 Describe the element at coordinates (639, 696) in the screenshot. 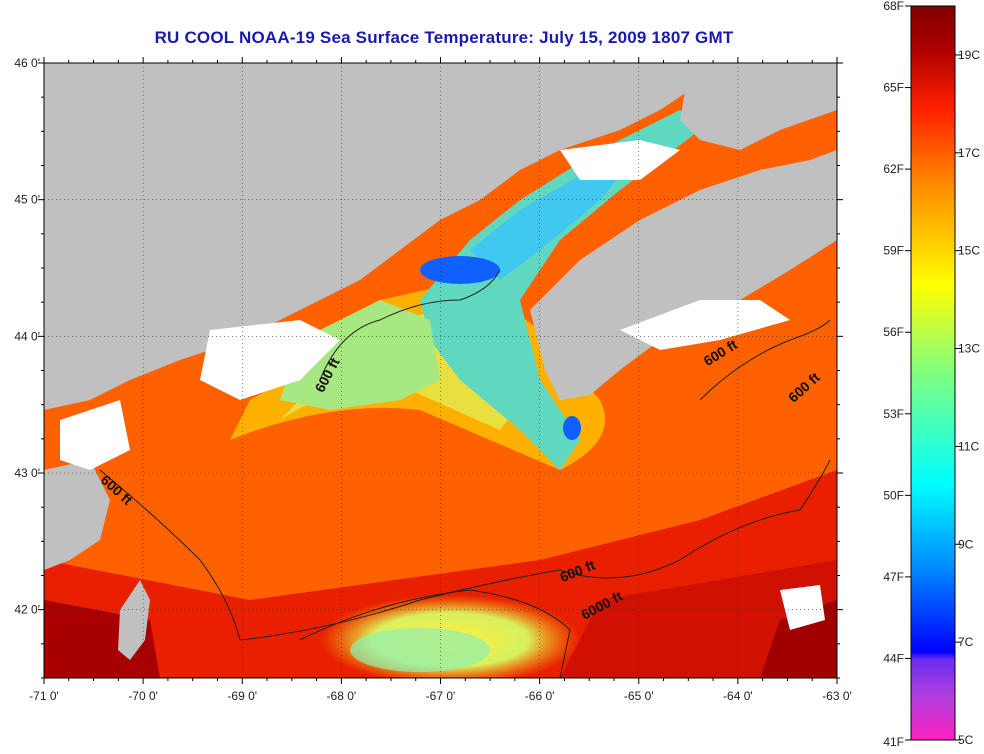

I see `lon-tick-label-6: -65 0'` at that location.